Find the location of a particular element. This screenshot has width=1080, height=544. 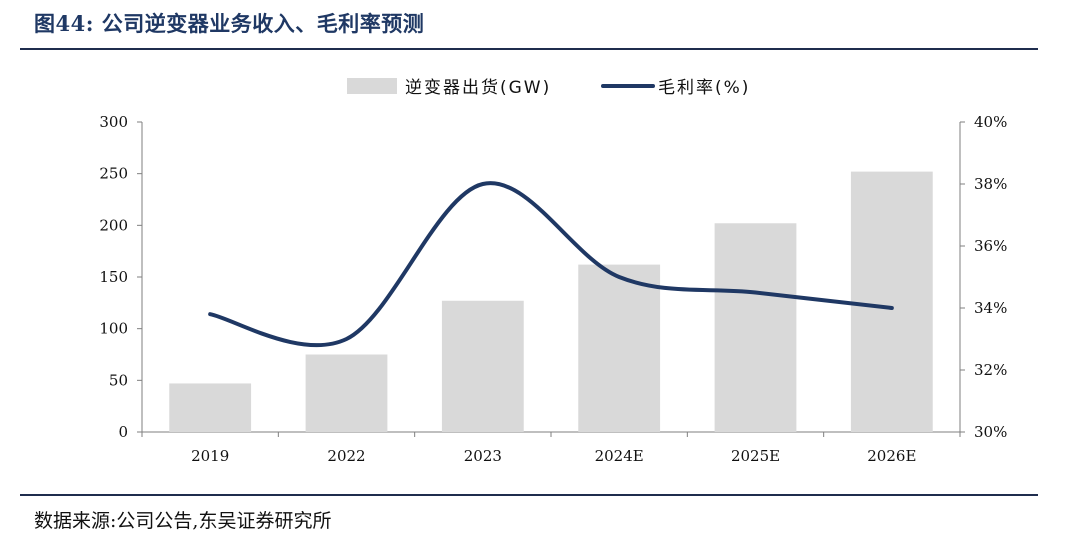

left-tick-label: 250 is located at coordinates (113, 174).